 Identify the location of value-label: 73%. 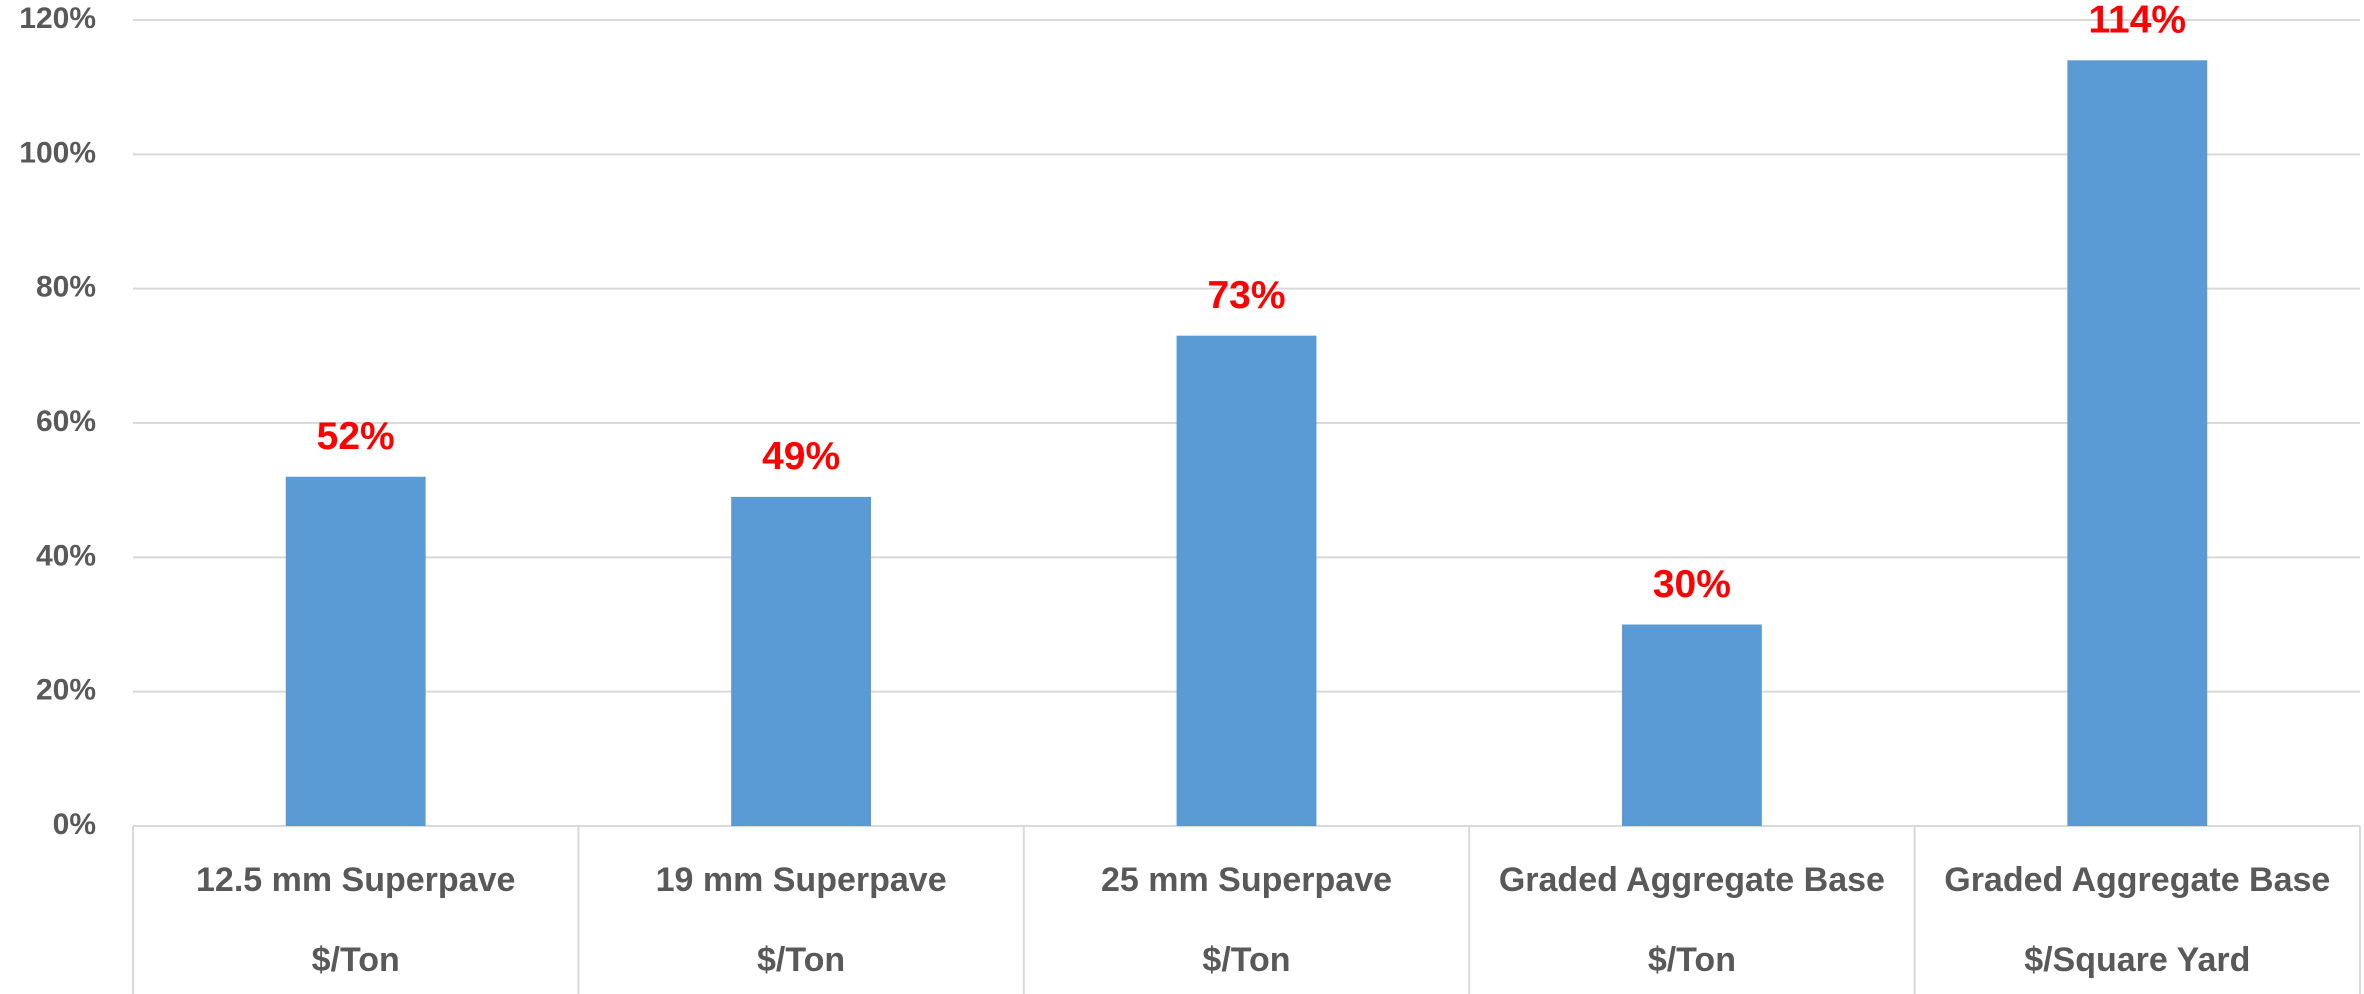
(1246, 295).